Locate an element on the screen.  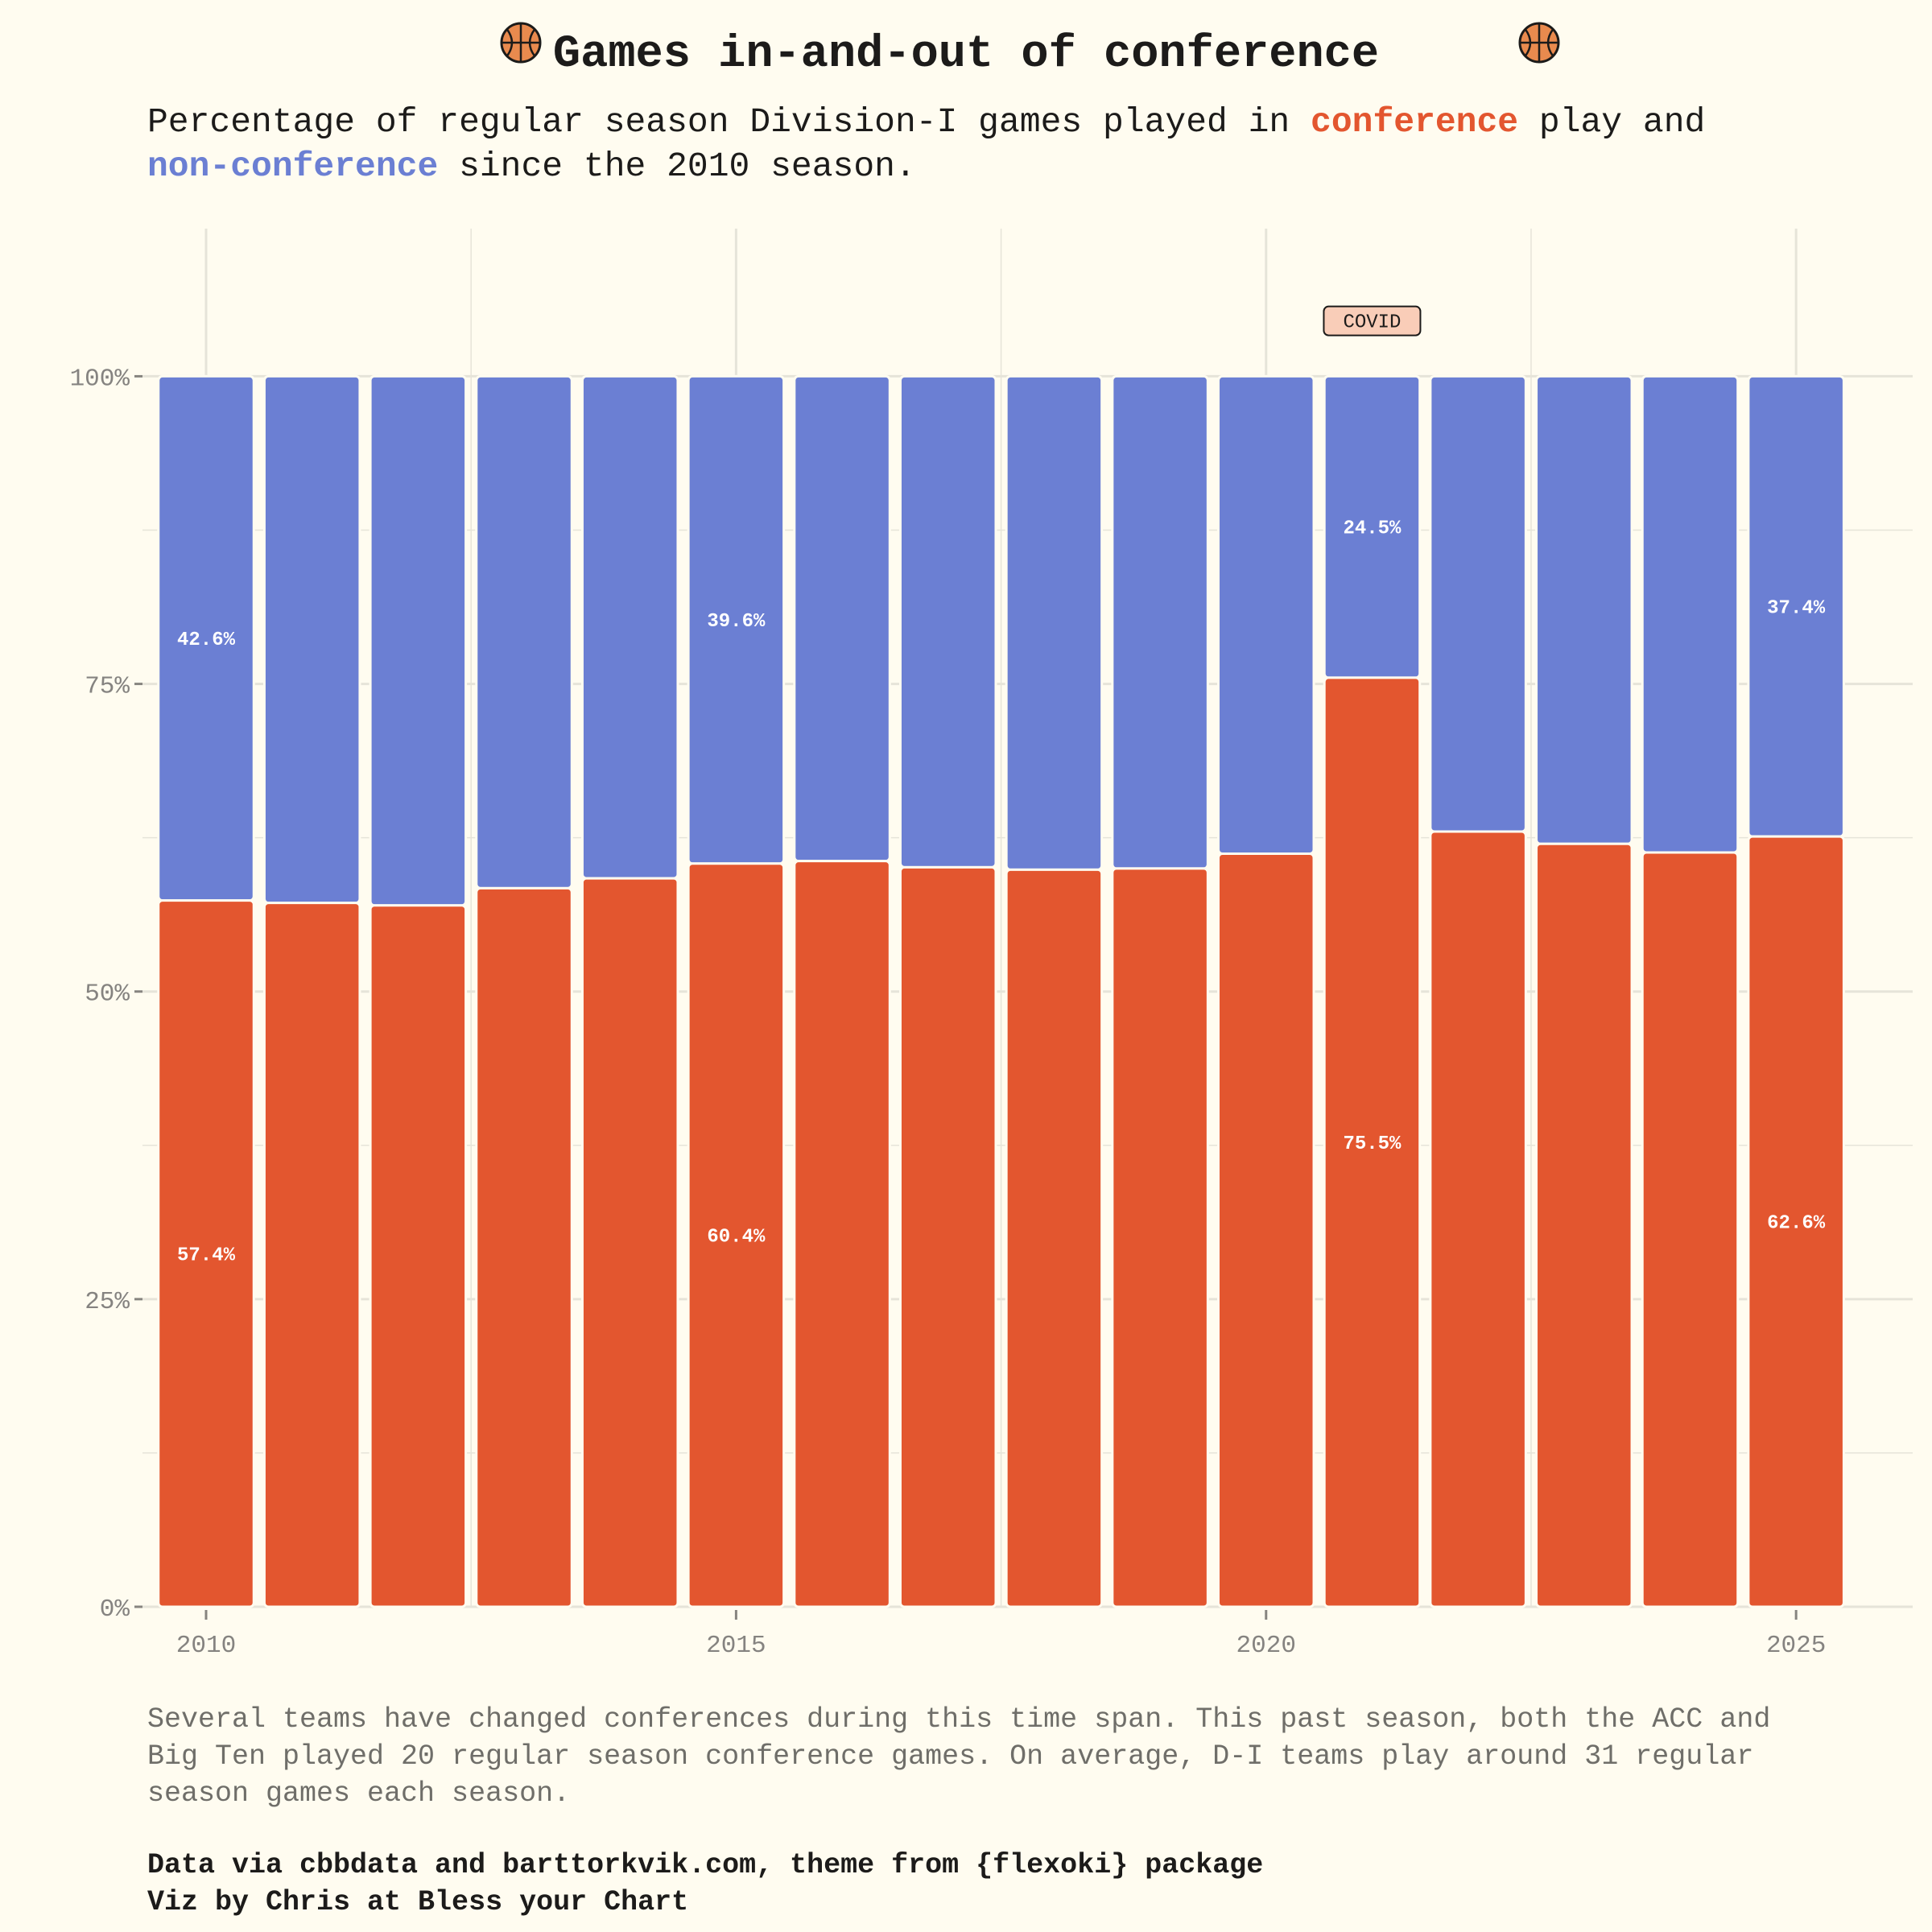
data-label-non-conference-2010: 42.6% is located at coordinates (206, 640).